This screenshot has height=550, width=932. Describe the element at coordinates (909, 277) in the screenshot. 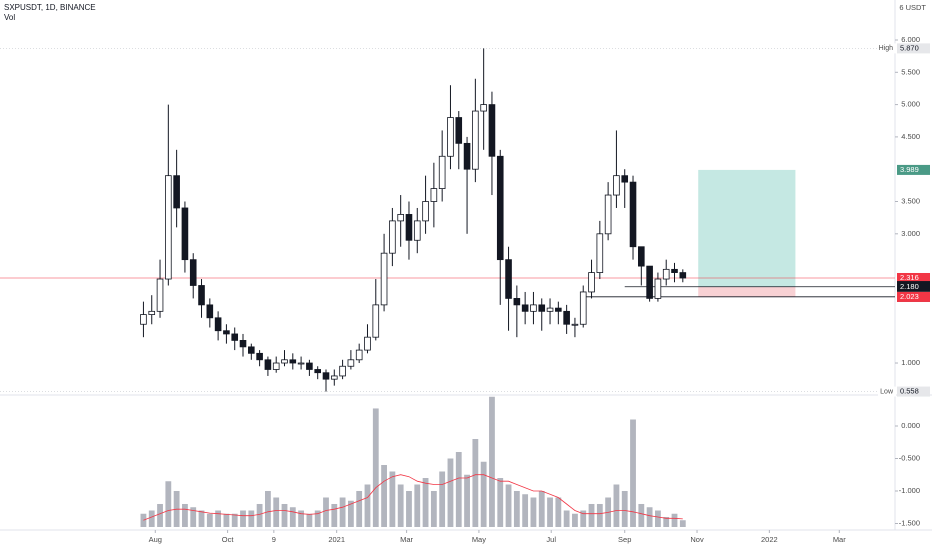

I see `price-label: 2.316` at that location.